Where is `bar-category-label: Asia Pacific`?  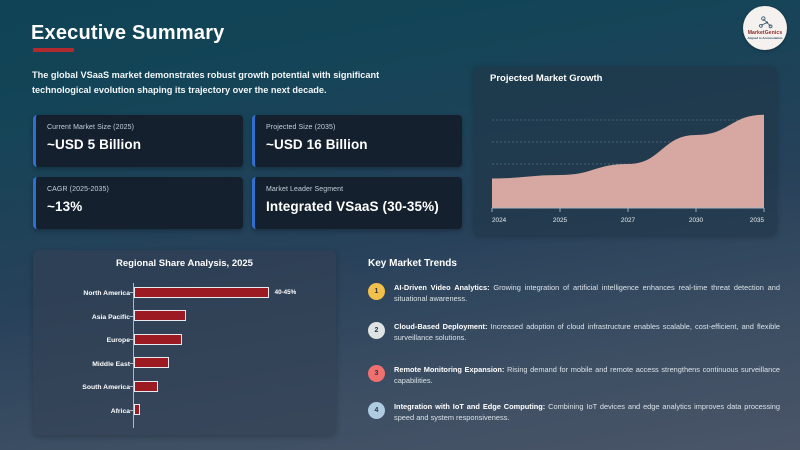 bar-category-label: Asia Pacific is located at coordinates (110, 317).